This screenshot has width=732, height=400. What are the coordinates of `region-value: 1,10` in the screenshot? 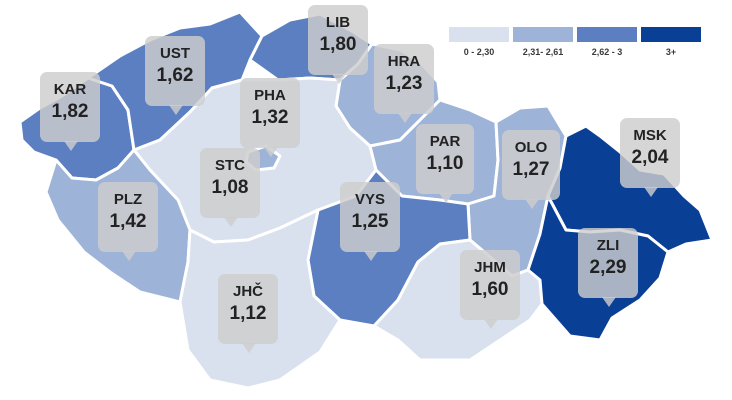 It's located at (445, 163).